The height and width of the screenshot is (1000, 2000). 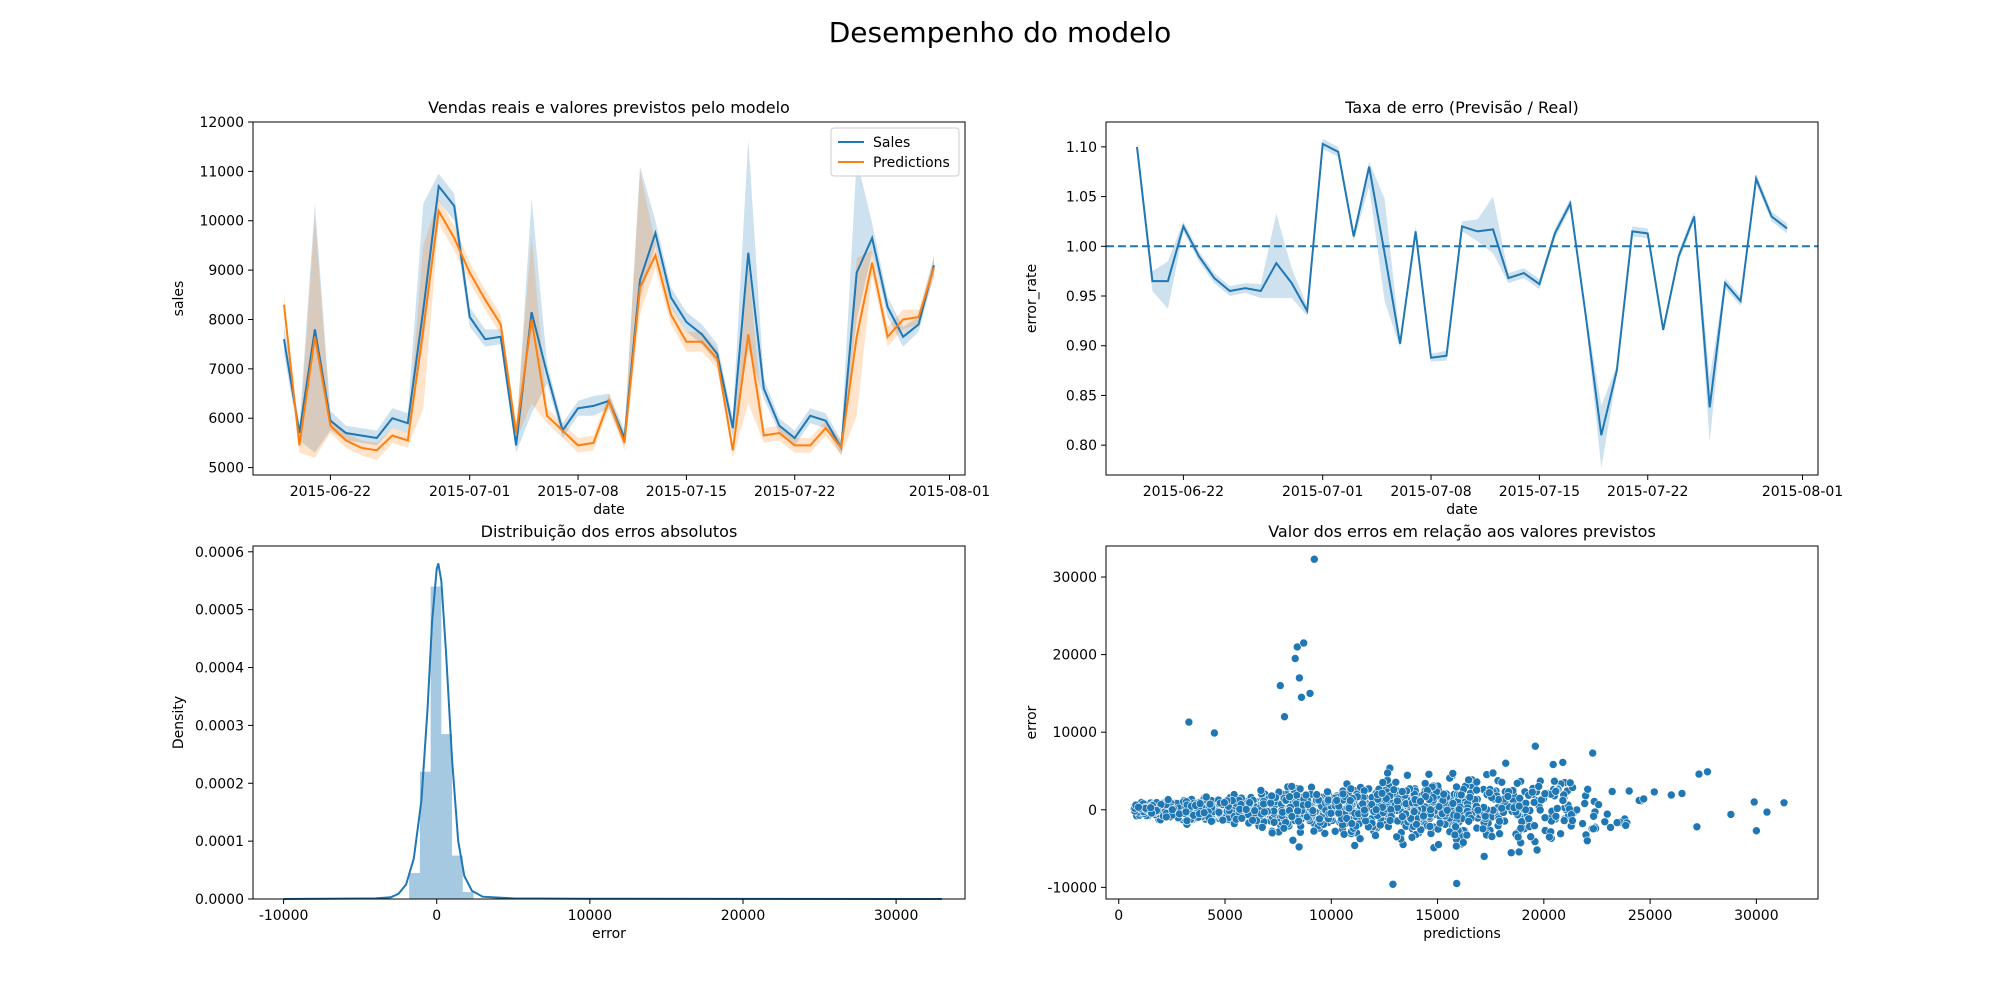 I want to click on y-tick-label: 0.90, so click(x=1081, y=347).